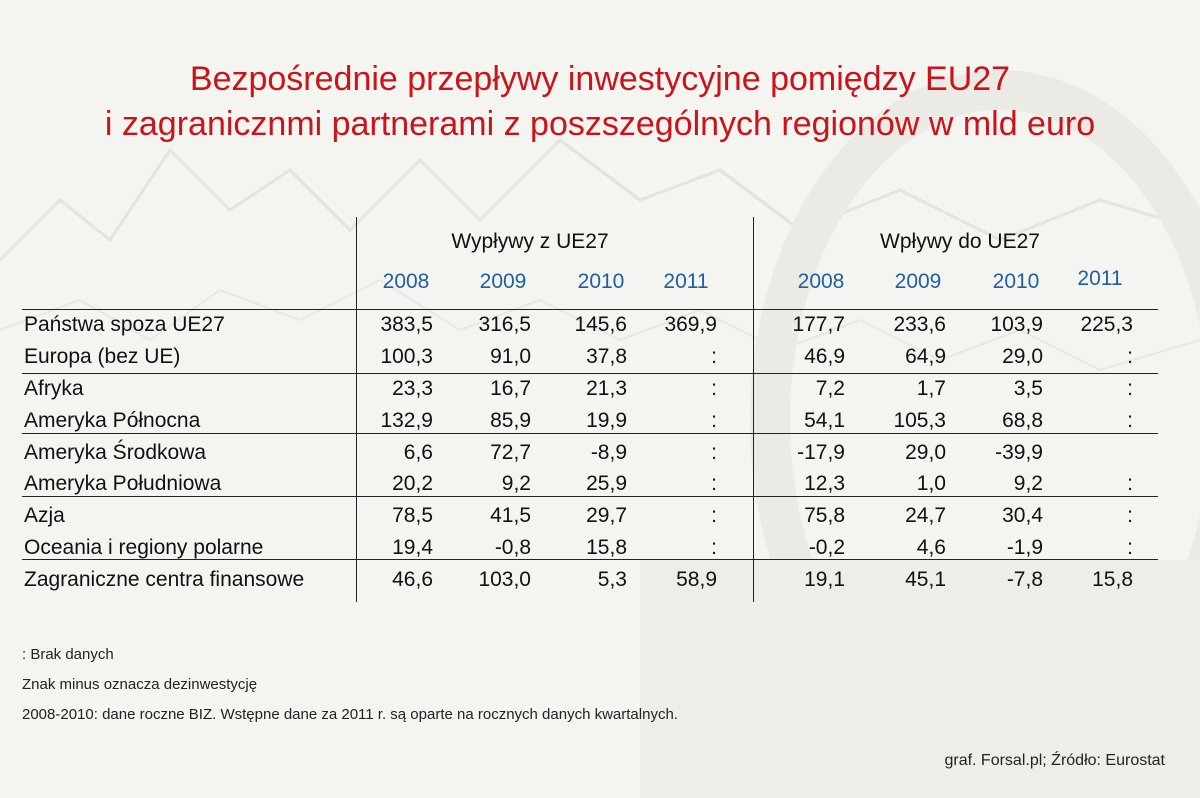  Describe the element at coordinates (510, 420) in the screenshot. I see `table-cell-out-2009: 85,9` at that location.